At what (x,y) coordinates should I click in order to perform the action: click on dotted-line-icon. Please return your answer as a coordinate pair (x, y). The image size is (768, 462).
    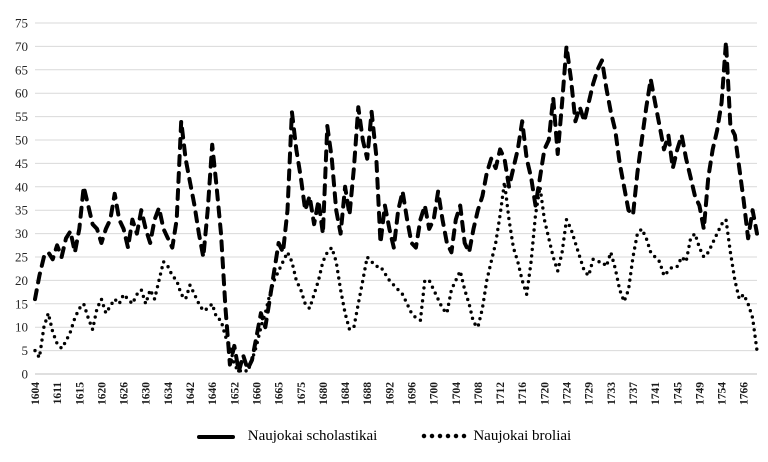
    Looking at the image, I should click on (447, 436).